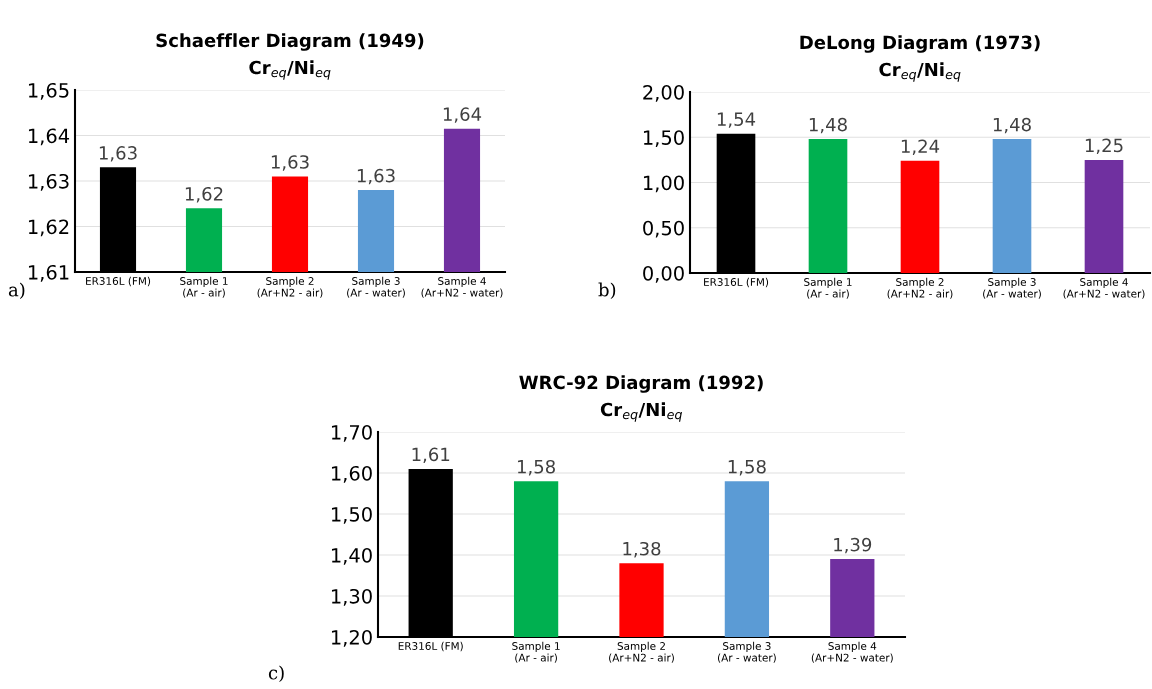  Describe the element at coordinates (920, 147) in the screenshot. I see `data-label: 1,24` at that location.